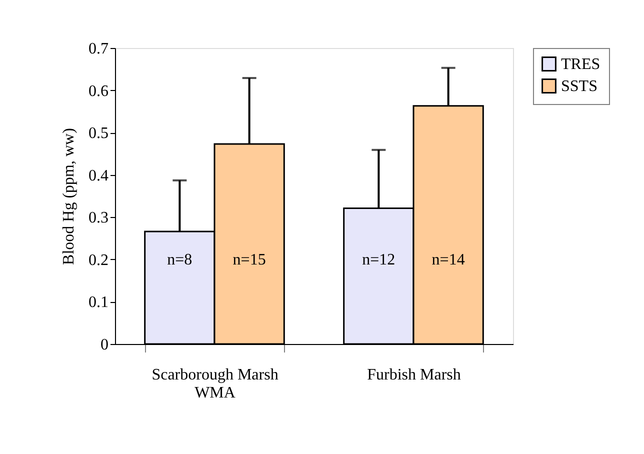 The width and height of the screenshot is (644, 454). Describe the element at coordinates (215, 384) in the screenshot. I see `x-tick-label: Scarborough Marsh WMA` at that location.